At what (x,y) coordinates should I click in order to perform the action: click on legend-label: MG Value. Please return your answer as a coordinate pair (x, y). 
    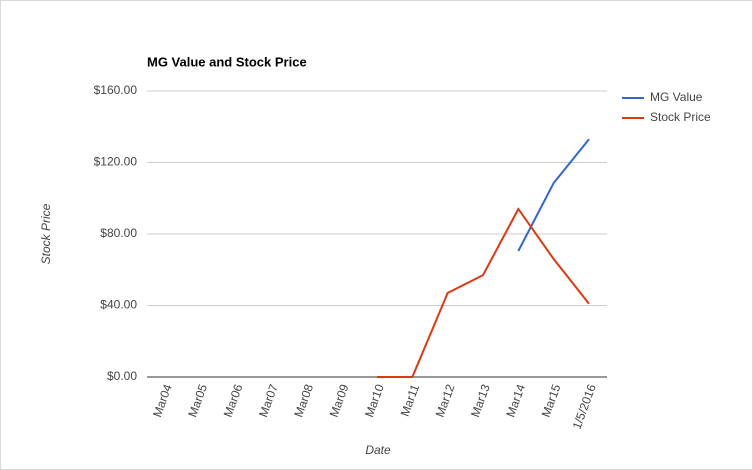
    Looking at the image, I should click on (676, 97).